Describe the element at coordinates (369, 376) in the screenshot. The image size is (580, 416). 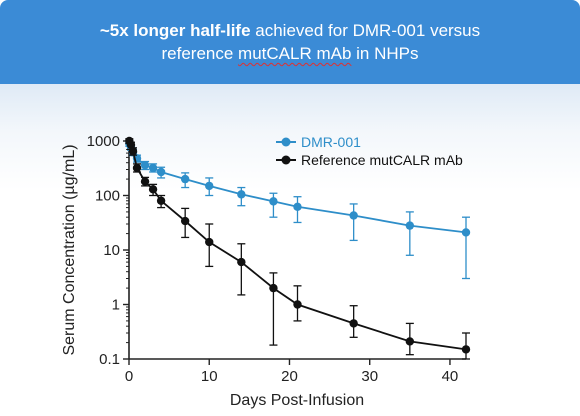
I see `x-tick-label: 30` at that location.